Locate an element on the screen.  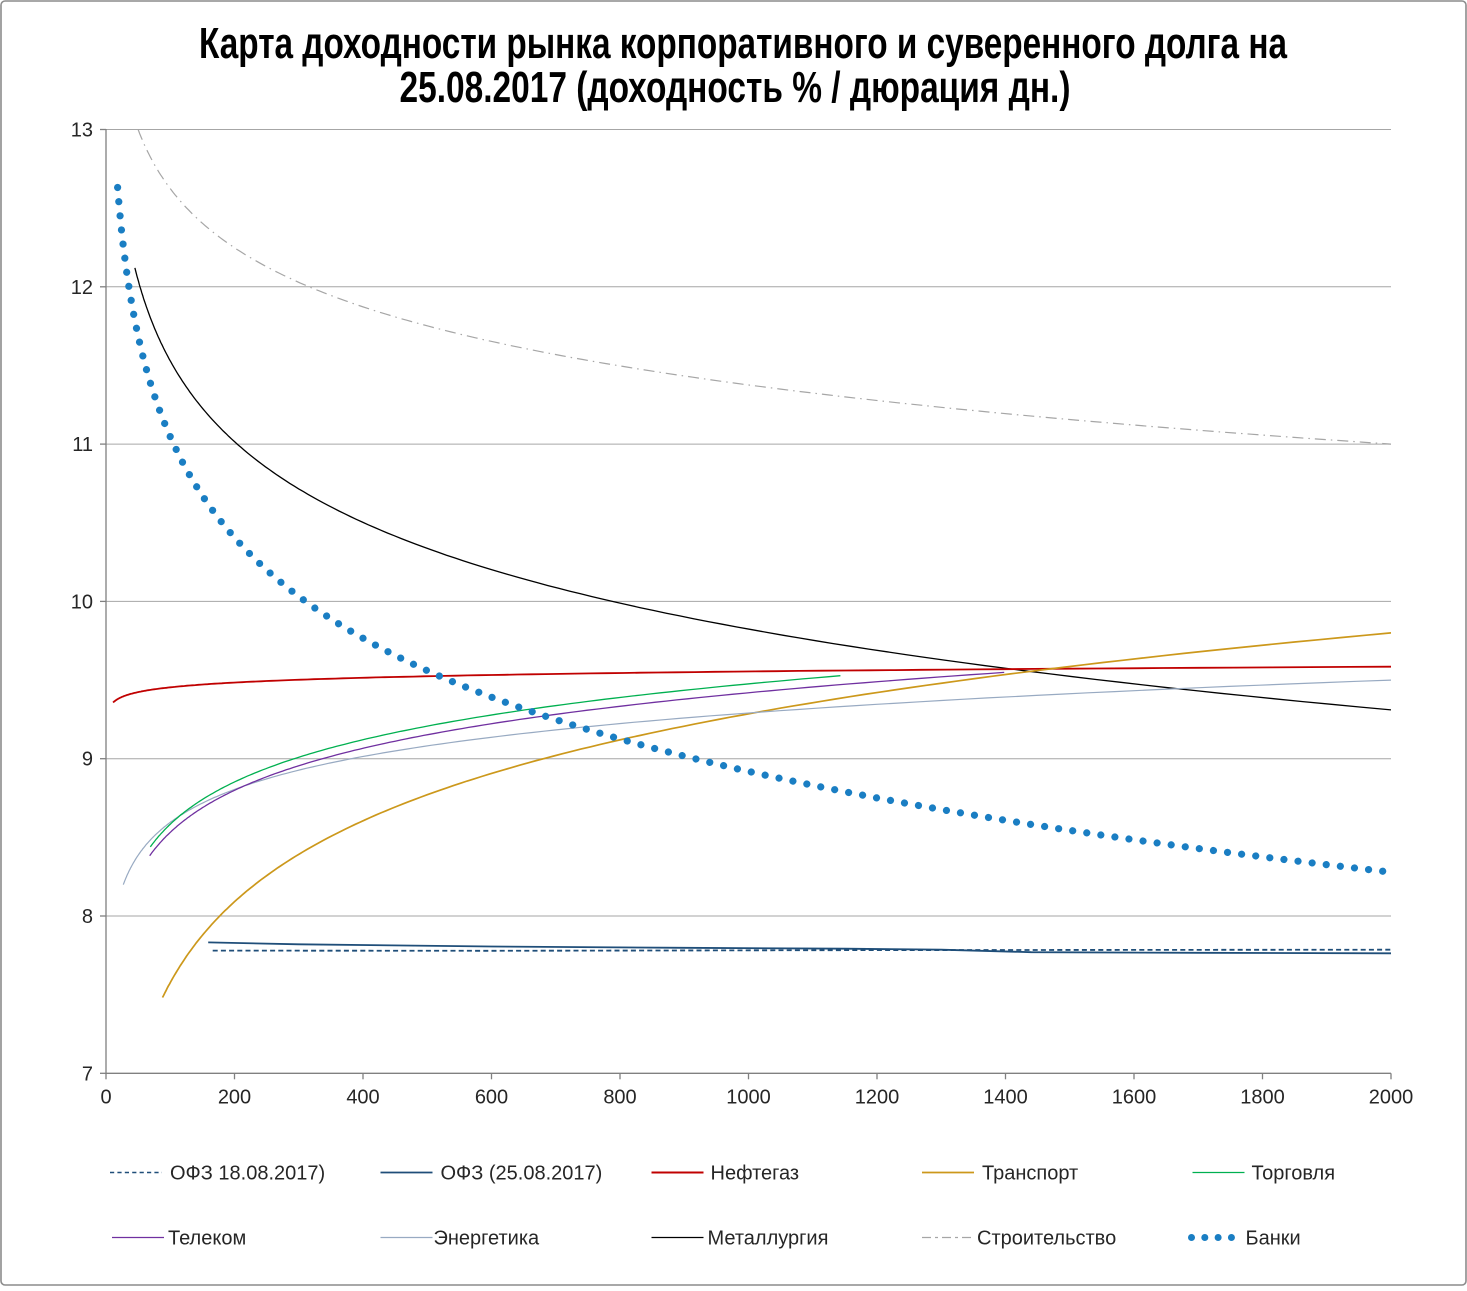
svg-text: 7 is located at coordinates (87, 1074).